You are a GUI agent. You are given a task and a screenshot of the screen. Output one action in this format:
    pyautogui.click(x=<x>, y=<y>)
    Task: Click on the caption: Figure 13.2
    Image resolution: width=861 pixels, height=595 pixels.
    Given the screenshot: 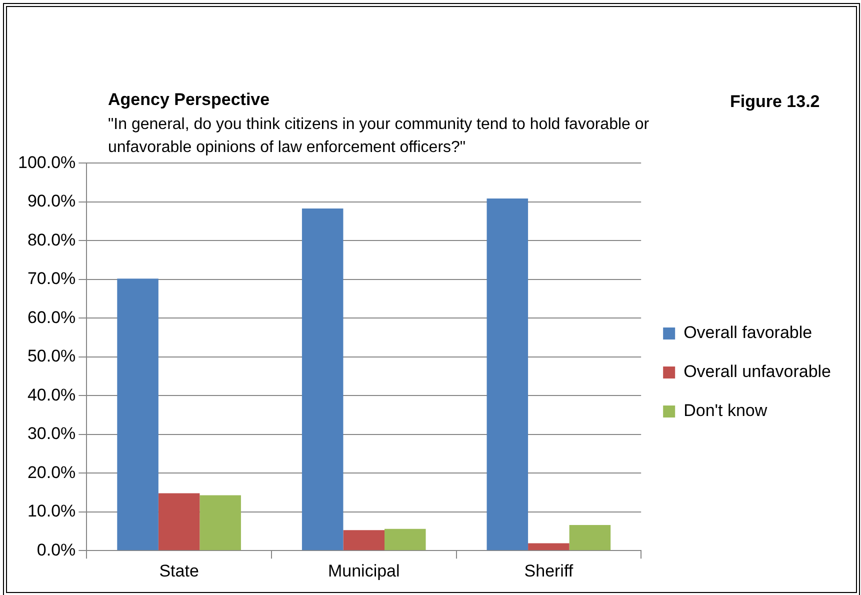 What is the action you would take?
    pyautogui.click(x=775, y=102)
    